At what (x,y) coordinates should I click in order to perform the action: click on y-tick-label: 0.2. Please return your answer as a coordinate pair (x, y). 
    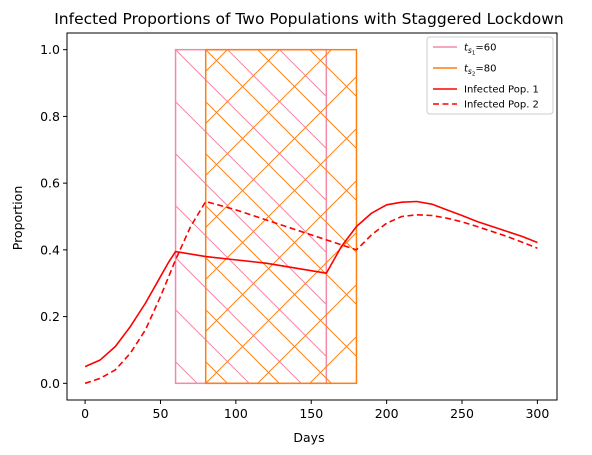
    Looking at the image, I should click on (50, 316).